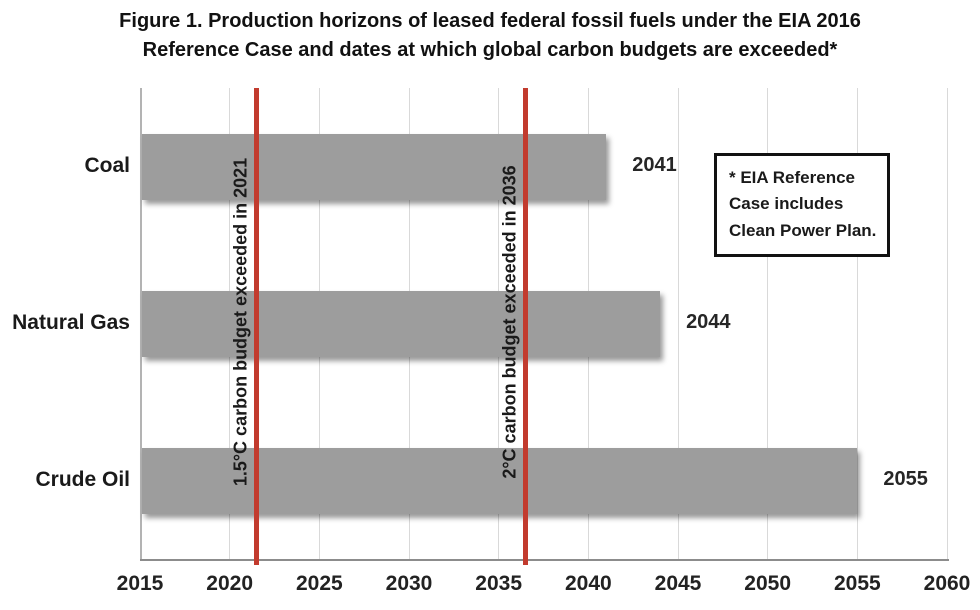 This screenshot has width=980, height=610. Describe the element at coordinates (82, 480) in the screenshot. I see `category-label-crude-oil: Crude Oil` at that location.